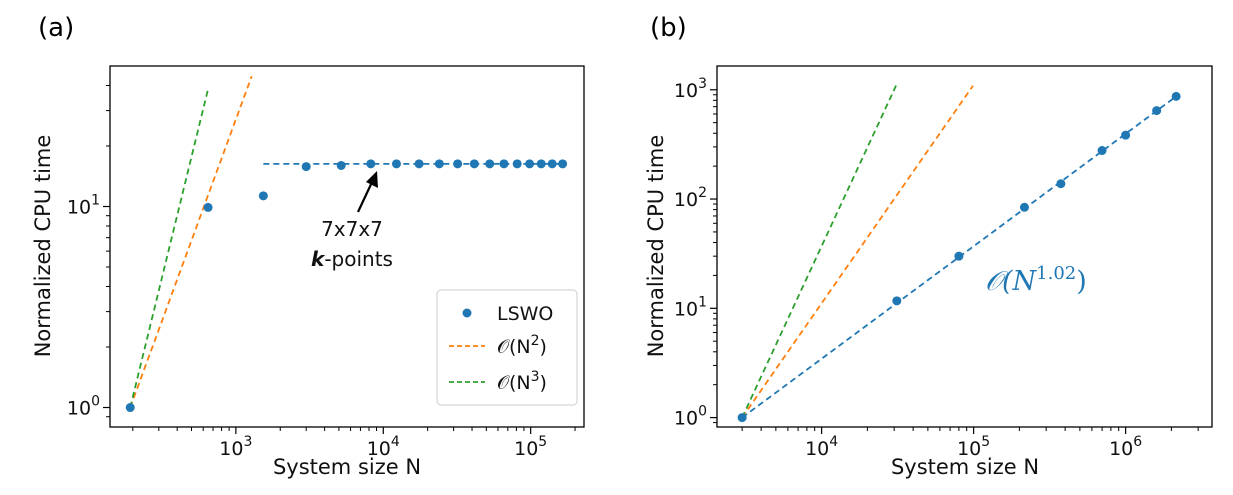 The width and height of the screenshot is (1233, 495). Describe the element at coordinates (83, 407) in the screenshot. I see `a-y-tick-label: 10⁰` at that location.